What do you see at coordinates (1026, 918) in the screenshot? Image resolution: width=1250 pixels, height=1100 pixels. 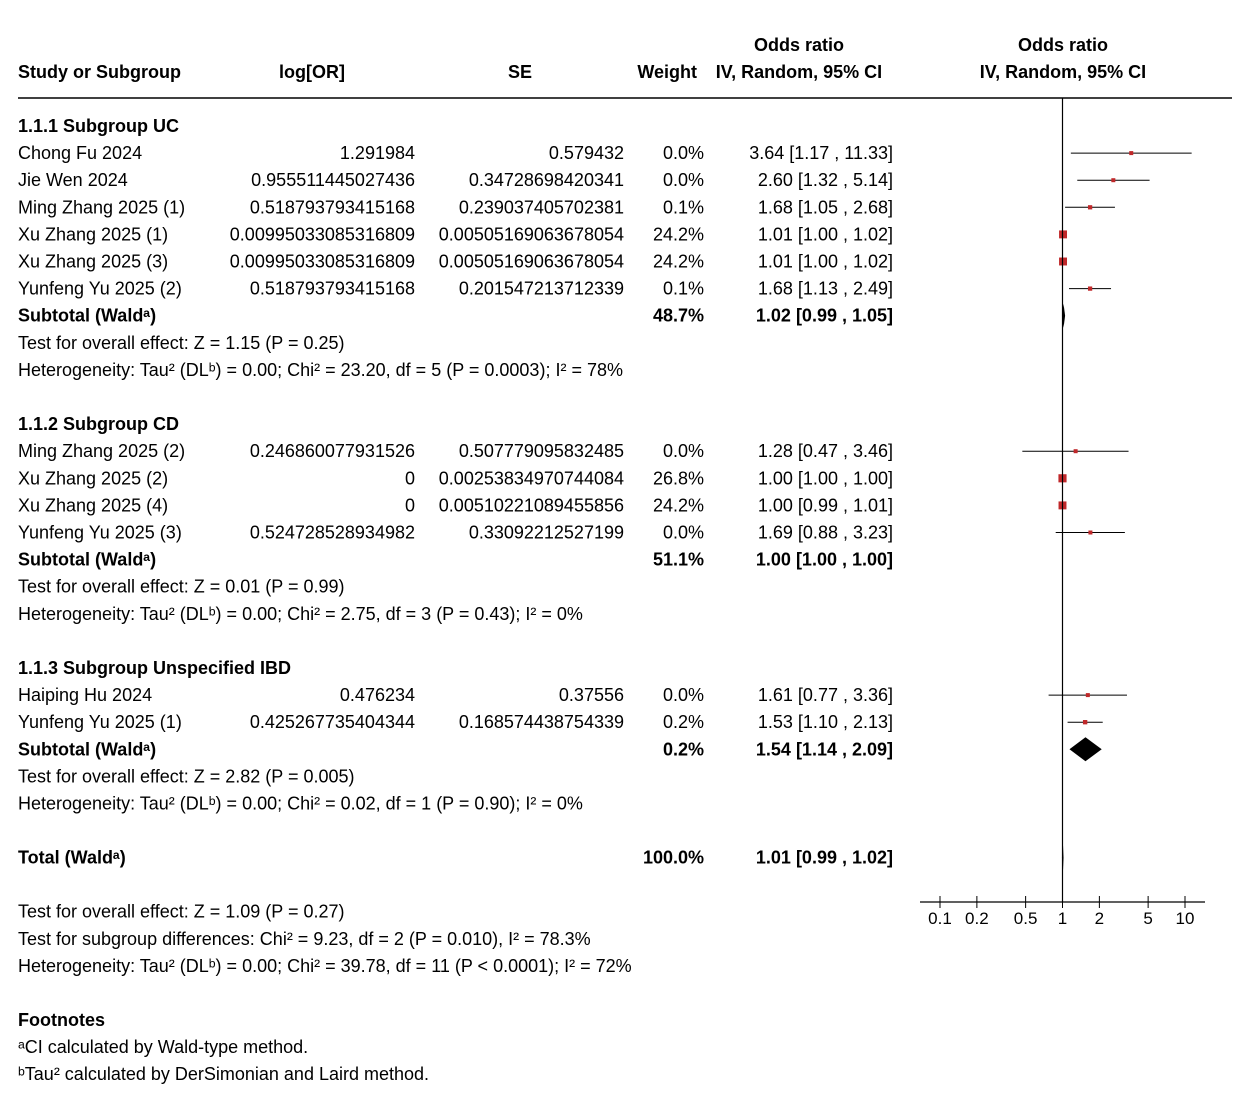 I see `x-tick-label: 0.5` at bounding box center [1026, 918].